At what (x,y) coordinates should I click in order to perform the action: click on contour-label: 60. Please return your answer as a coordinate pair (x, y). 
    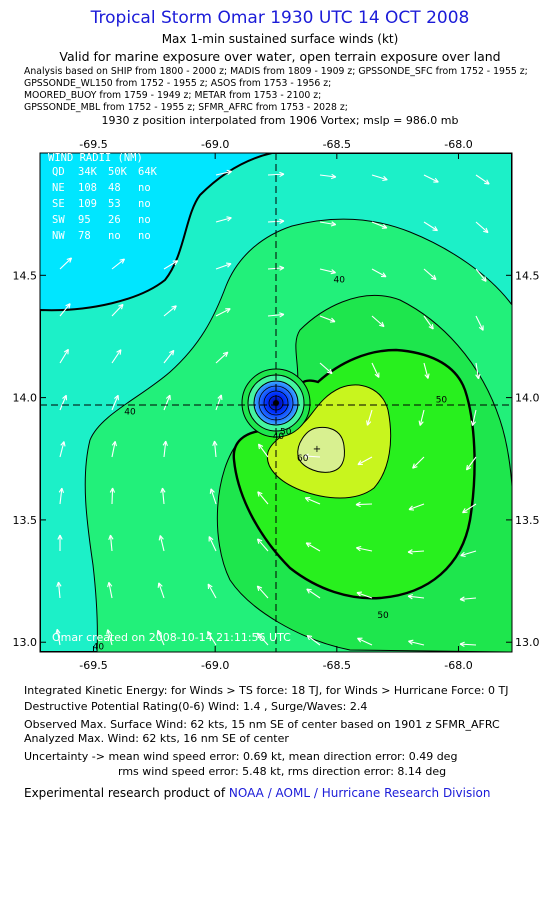
    Looking at the image, I should click on (303, 459).